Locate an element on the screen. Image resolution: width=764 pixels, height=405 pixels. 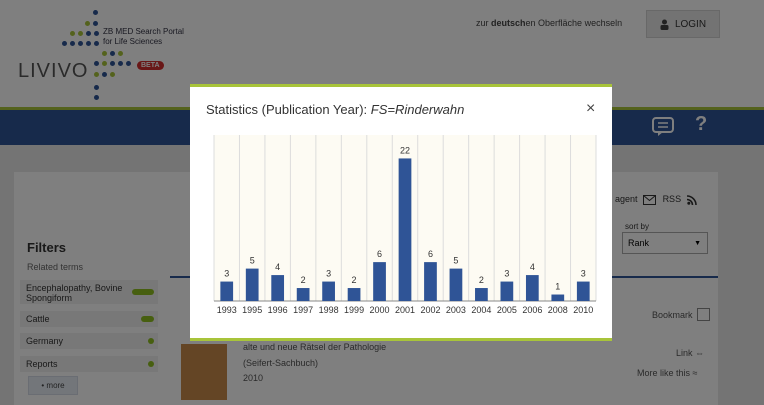
bar-2008 is located at coordinates (558, 297).